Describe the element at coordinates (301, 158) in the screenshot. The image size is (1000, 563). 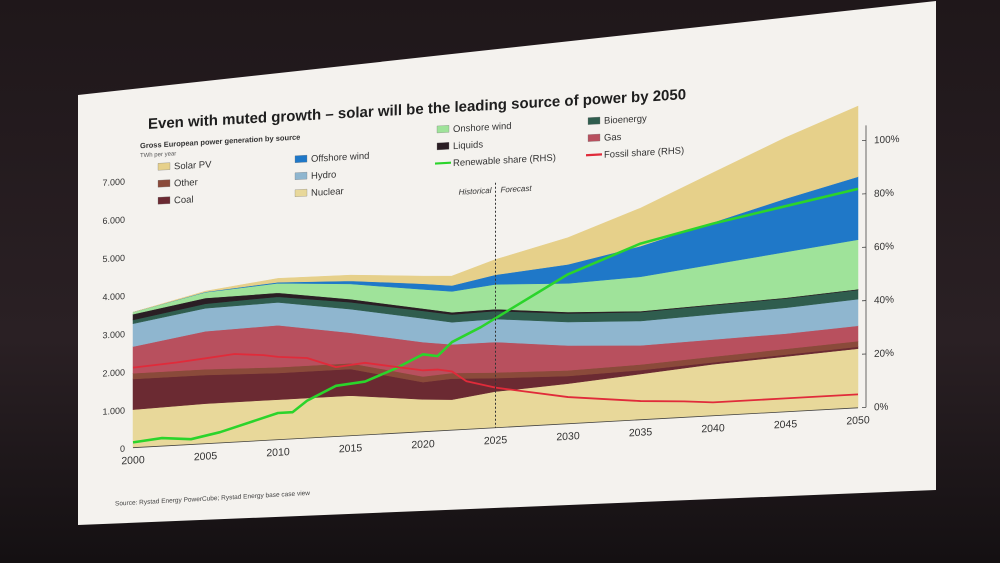
I see `legend-swatch-offshore-wind` at that location.